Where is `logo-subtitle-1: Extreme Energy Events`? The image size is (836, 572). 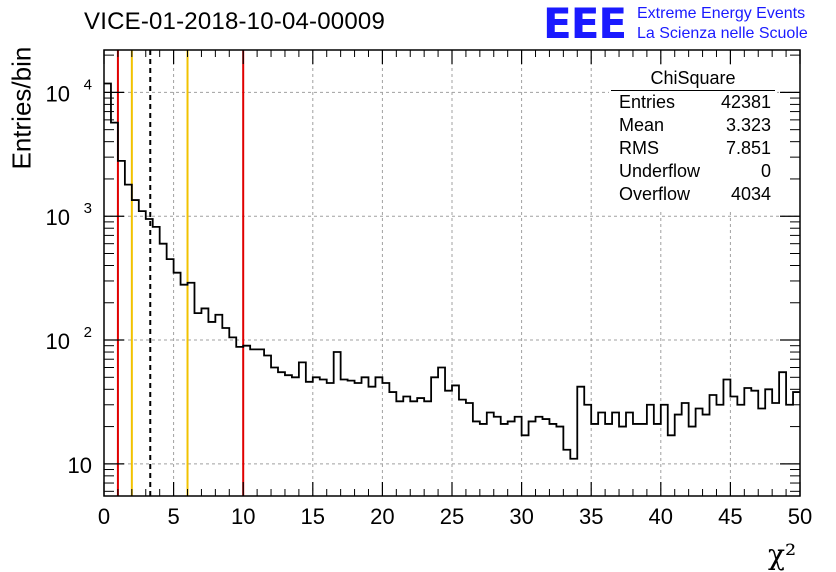
logo-subtitle-1: Extreme Energy Events is located at coordinates (721, 13).